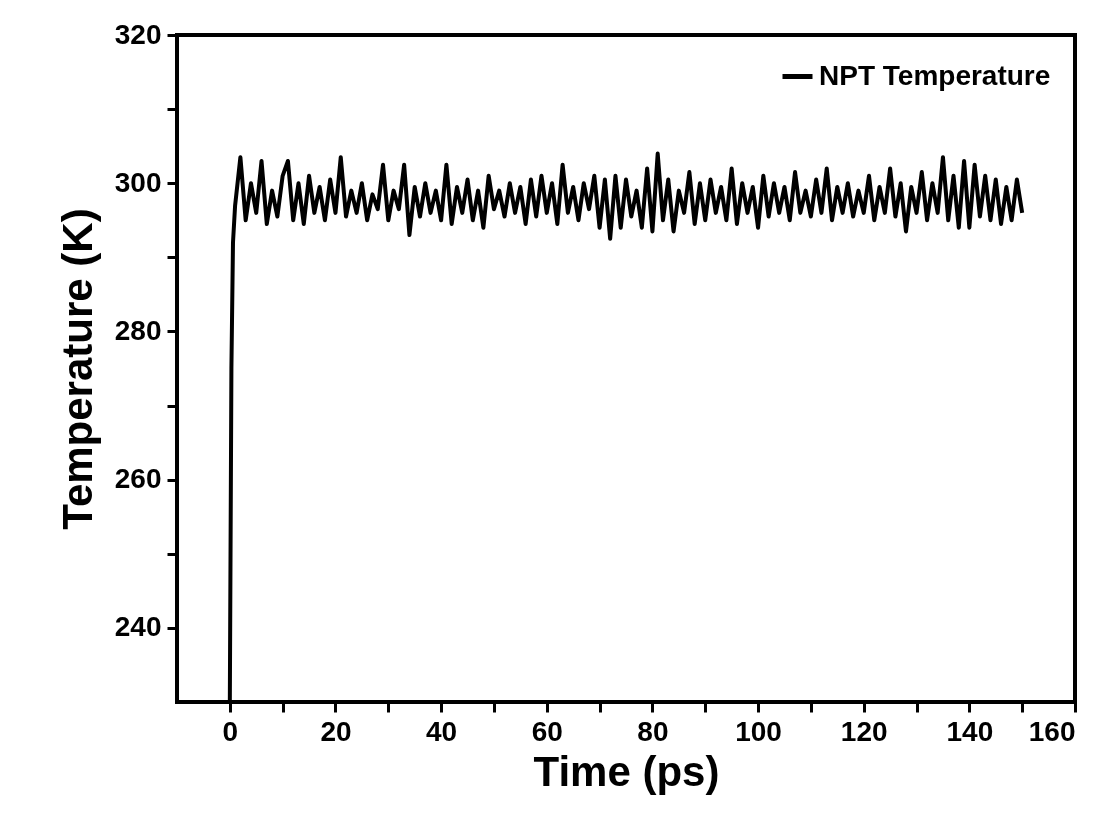 The image size is (1111, 820). I want to click on x-tick-label: 40, so click(442, 731).